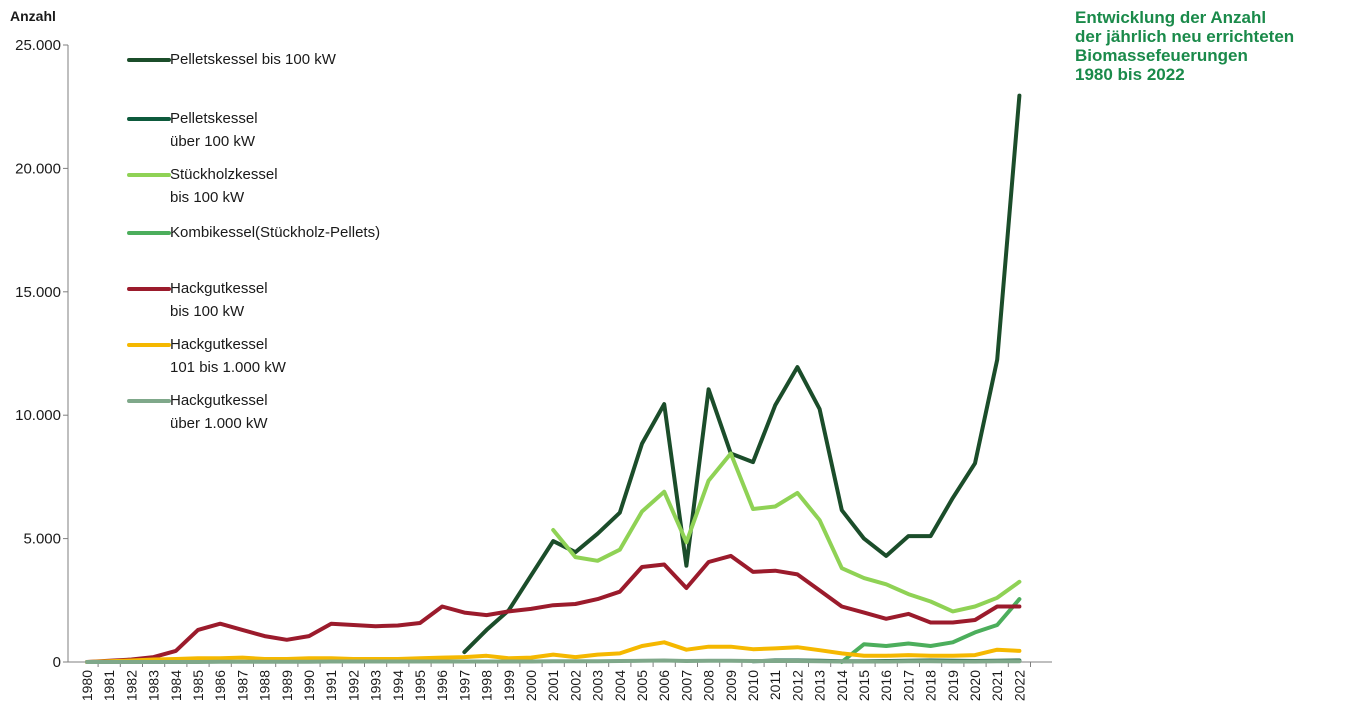  I want to click on x-tick-label: 1986, so click(220, 685).